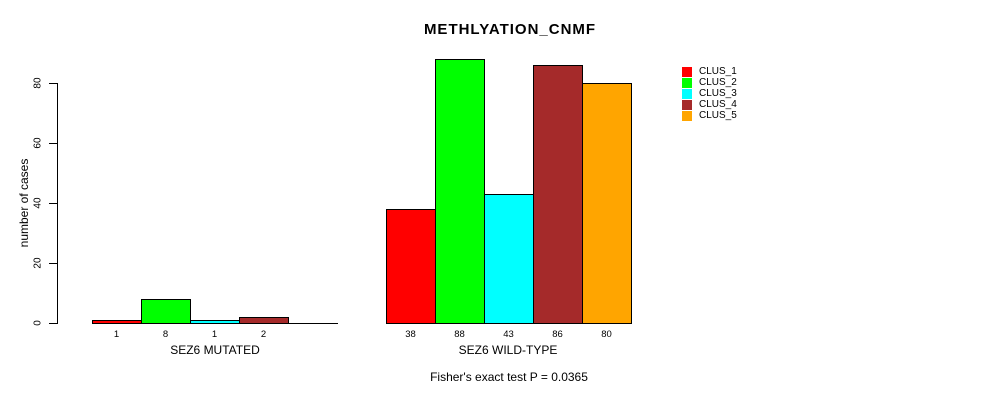 This screenshot has width=990, height=400. I want to click on bar-value-label: 8, so click(165, 334).